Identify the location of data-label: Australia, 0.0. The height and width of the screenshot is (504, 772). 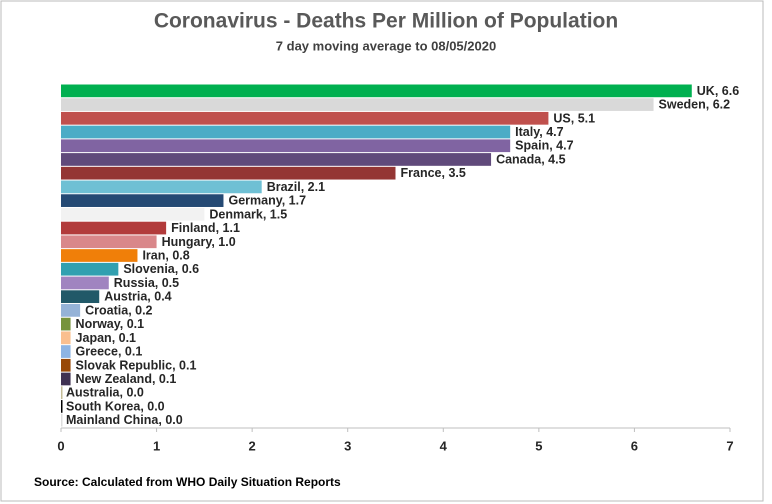
(105, 393).